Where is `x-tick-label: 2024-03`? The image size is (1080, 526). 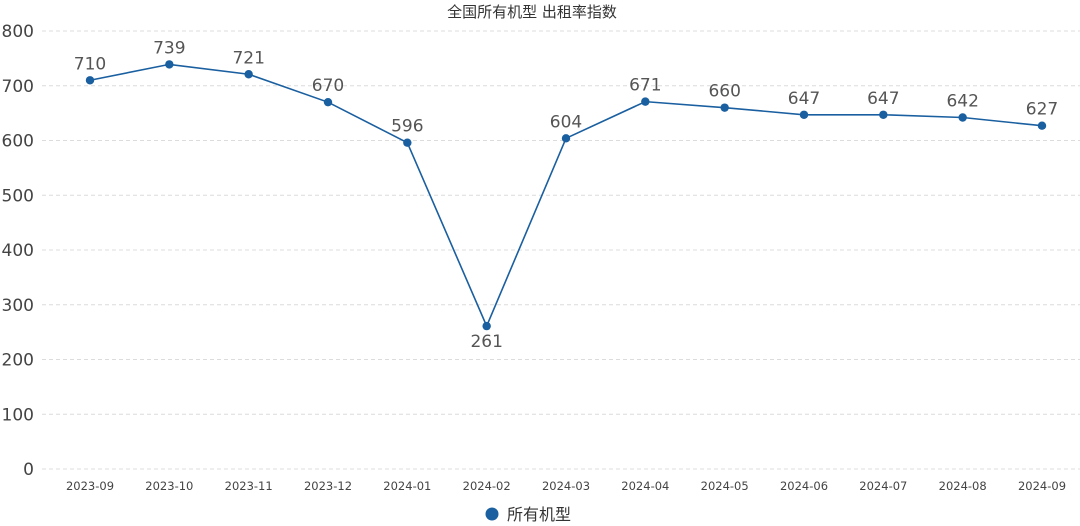 x-tick-label: 2024-03 is located at coordinates (566, 486).